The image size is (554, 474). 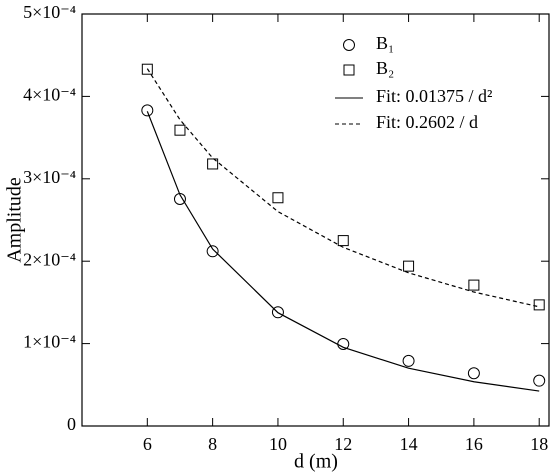 I want to click on y-axis-label: Amplitude, so click(x=15, y=220).